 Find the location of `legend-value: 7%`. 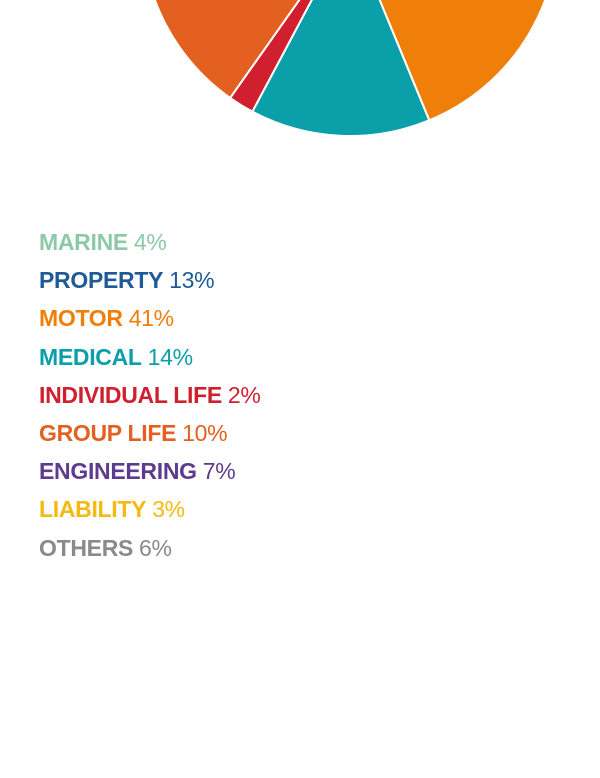

legend-value: 7% is located at coordinates (219, 471).